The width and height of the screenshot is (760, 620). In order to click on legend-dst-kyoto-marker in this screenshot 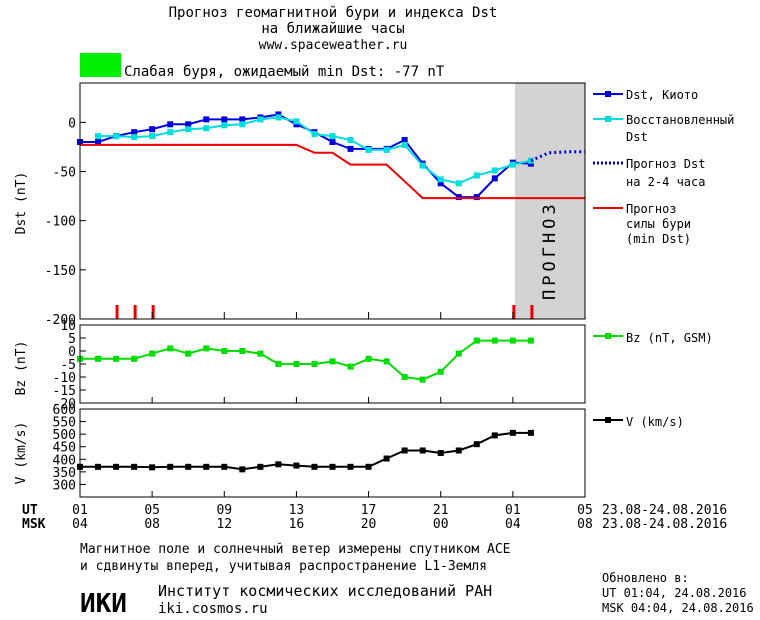, I will do `click(608, 94)`.